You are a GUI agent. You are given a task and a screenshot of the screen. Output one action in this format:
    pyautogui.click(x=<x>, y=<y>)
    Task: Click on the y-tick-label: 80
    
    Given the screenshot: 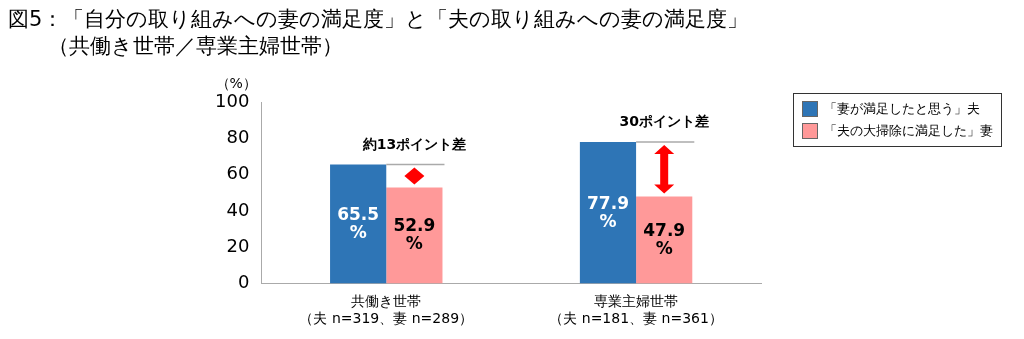 What is the action you would take?
    pyautogui.click(x=238, y=136)
    